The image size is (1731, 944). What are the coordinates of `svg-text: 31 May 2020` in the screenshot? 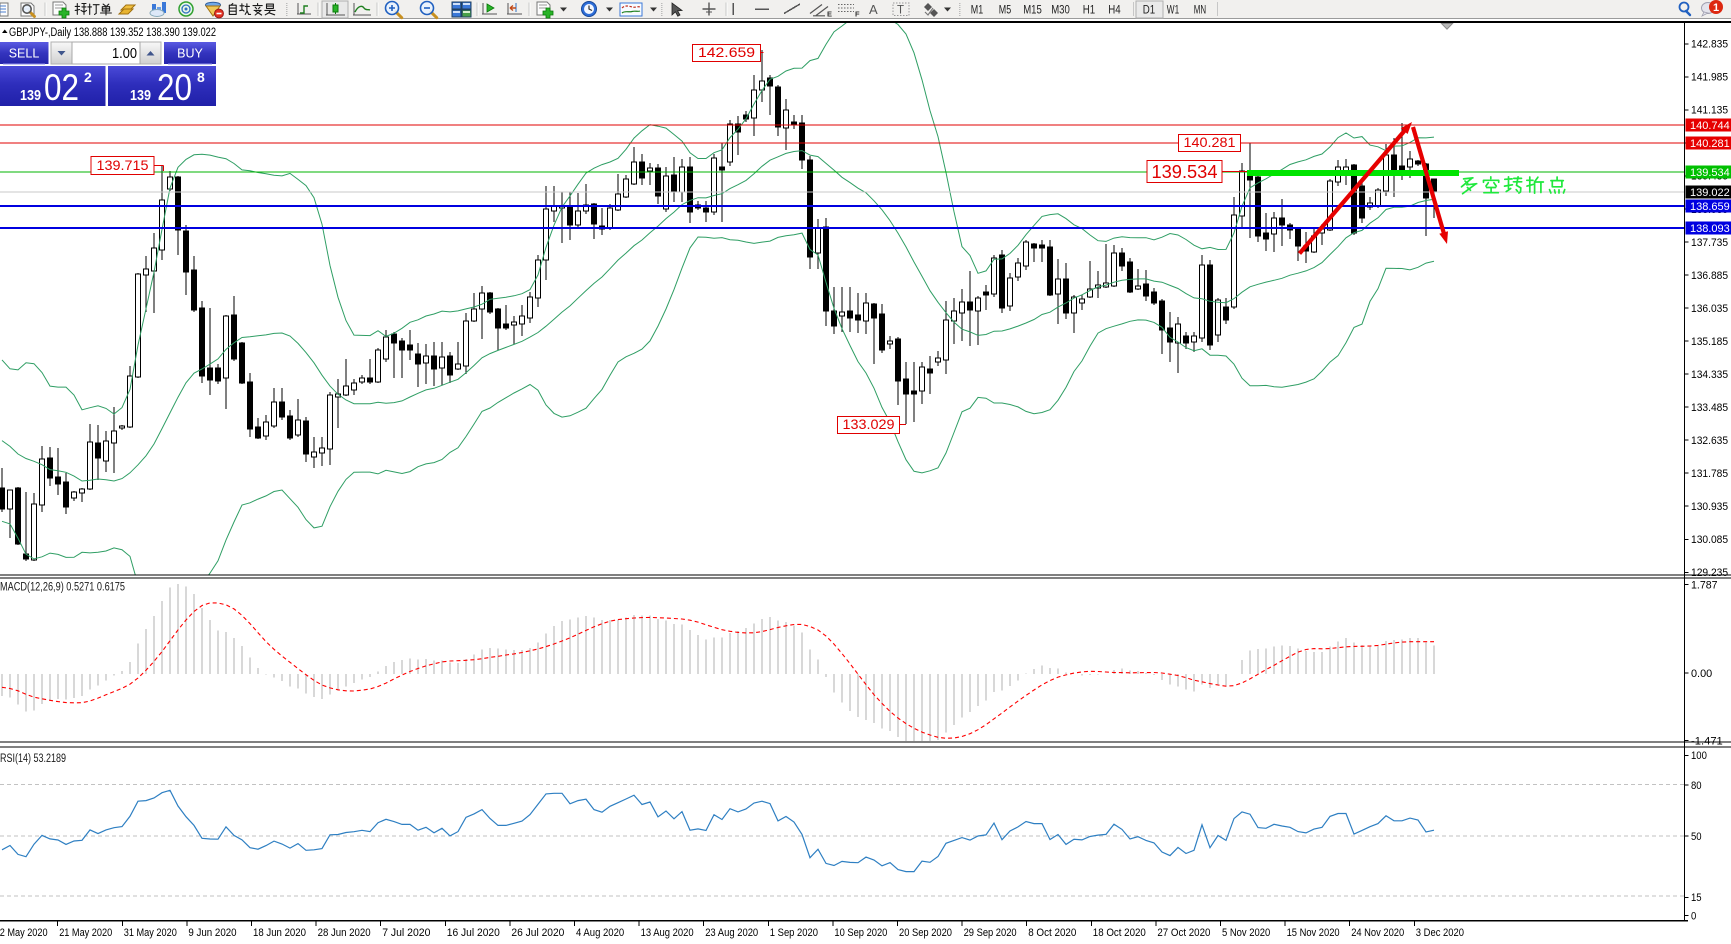 It's located at (150, 933).